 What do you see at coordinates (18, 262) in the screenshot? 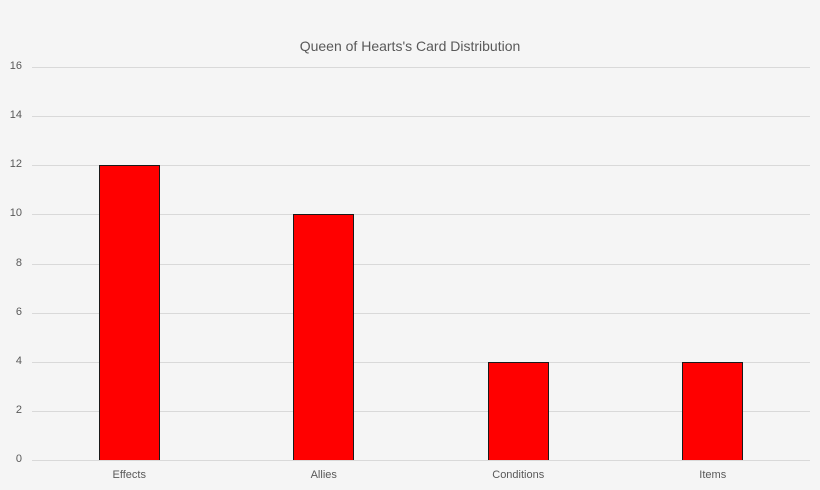
I see `y-tick-label: 8` at bounding box center [18, 262].